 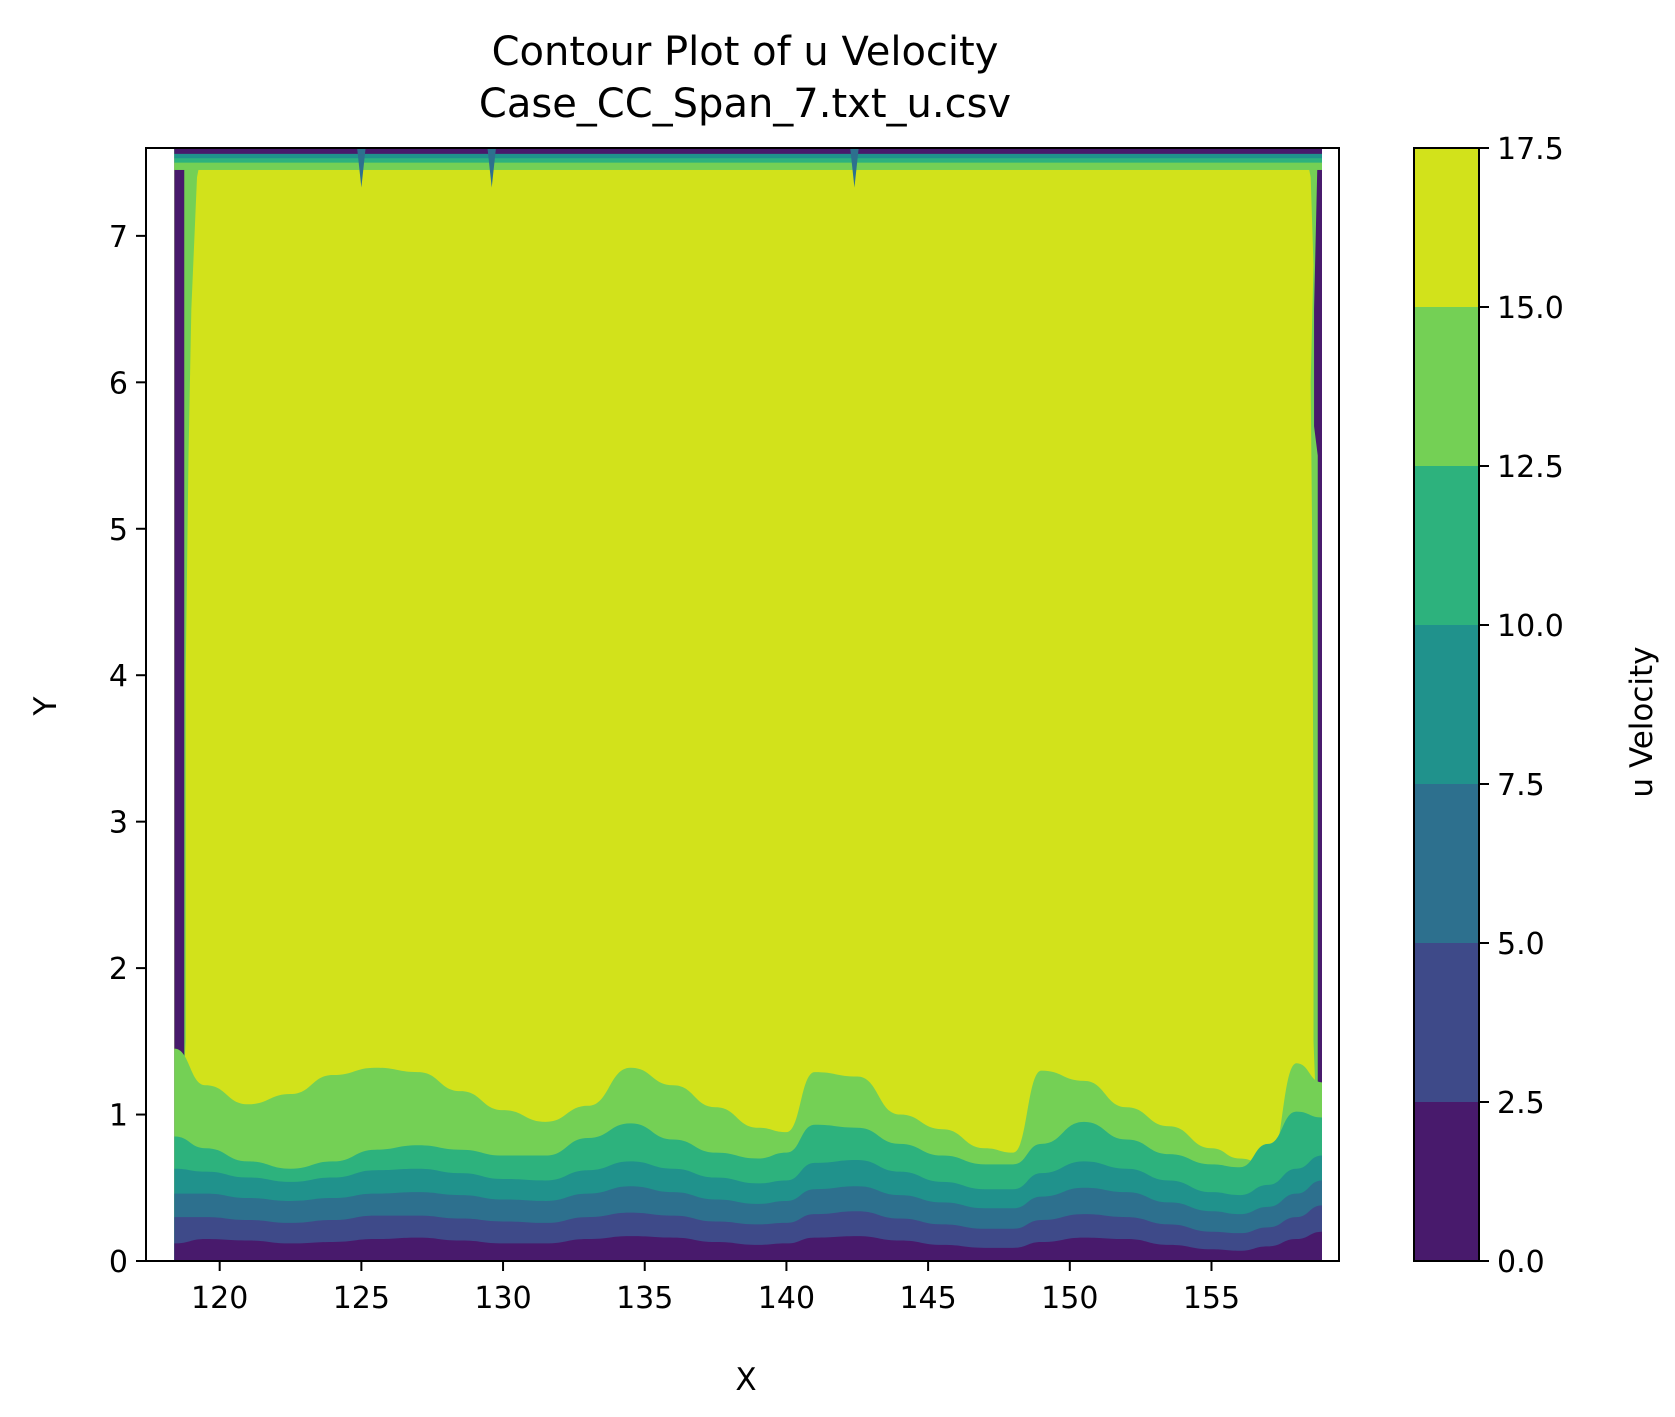 What do you see at coordinates (745, 52) in the screenshot?
I see `chart-title: Contour Plot of u Velocity` at bounding box center [745, 52].